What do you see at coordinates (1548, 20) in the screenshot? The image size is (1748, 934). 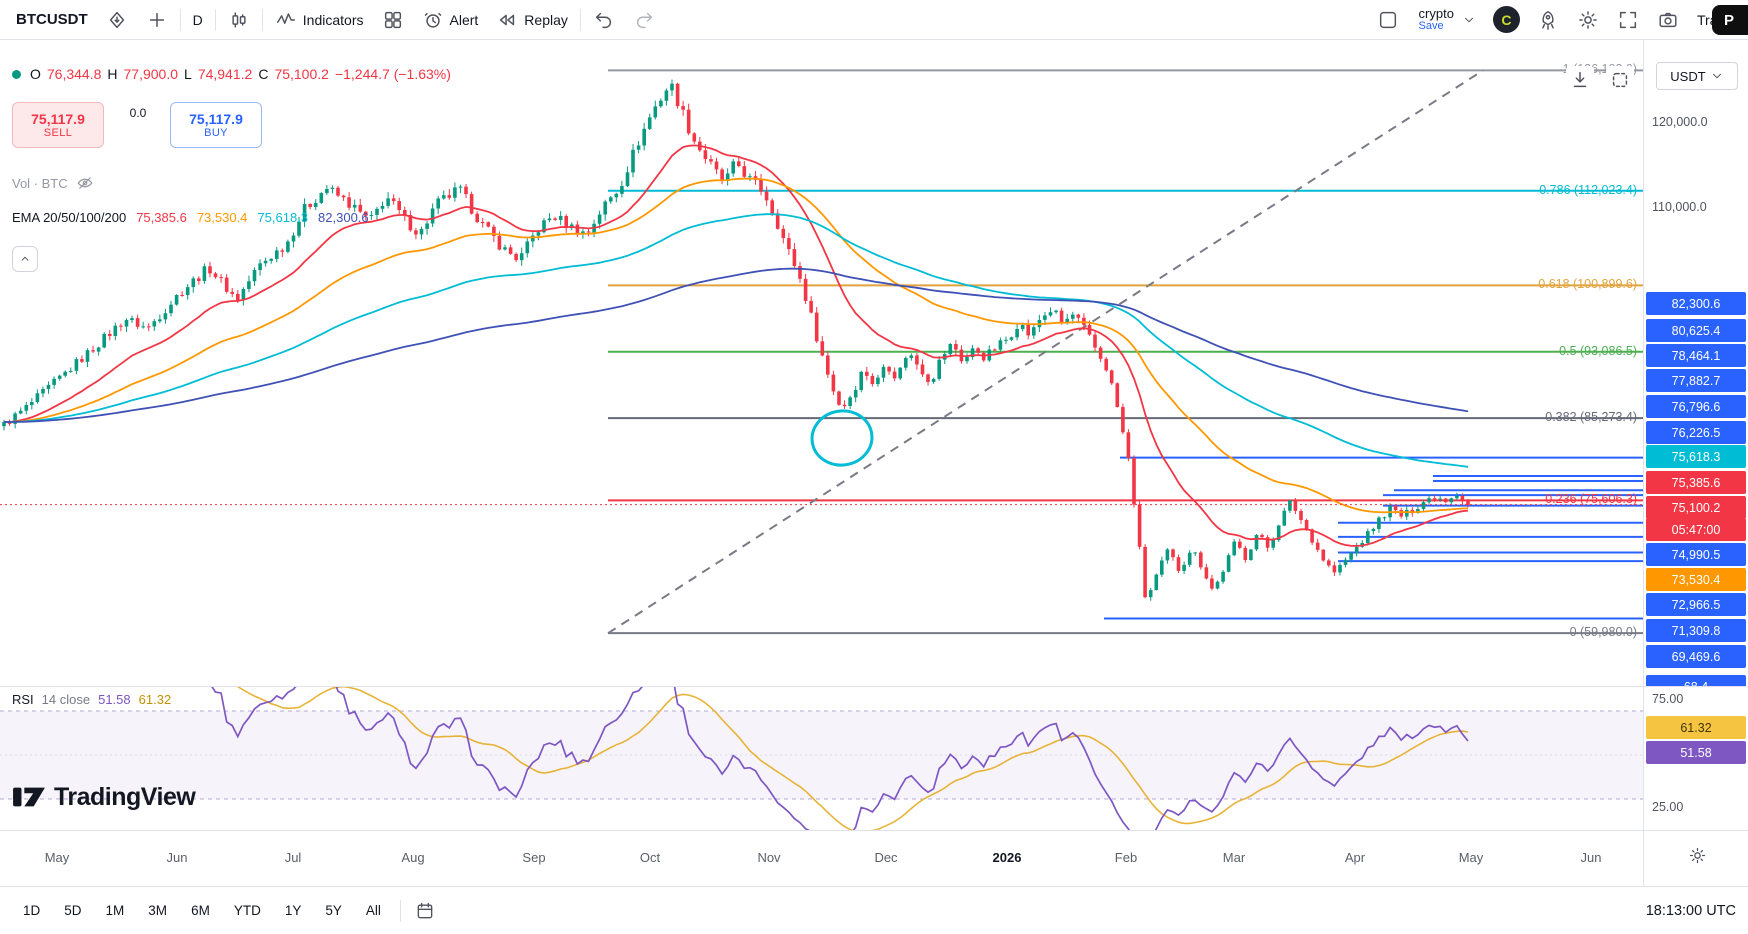 I see `quick-search-button` at bounding box center [1548, 20].